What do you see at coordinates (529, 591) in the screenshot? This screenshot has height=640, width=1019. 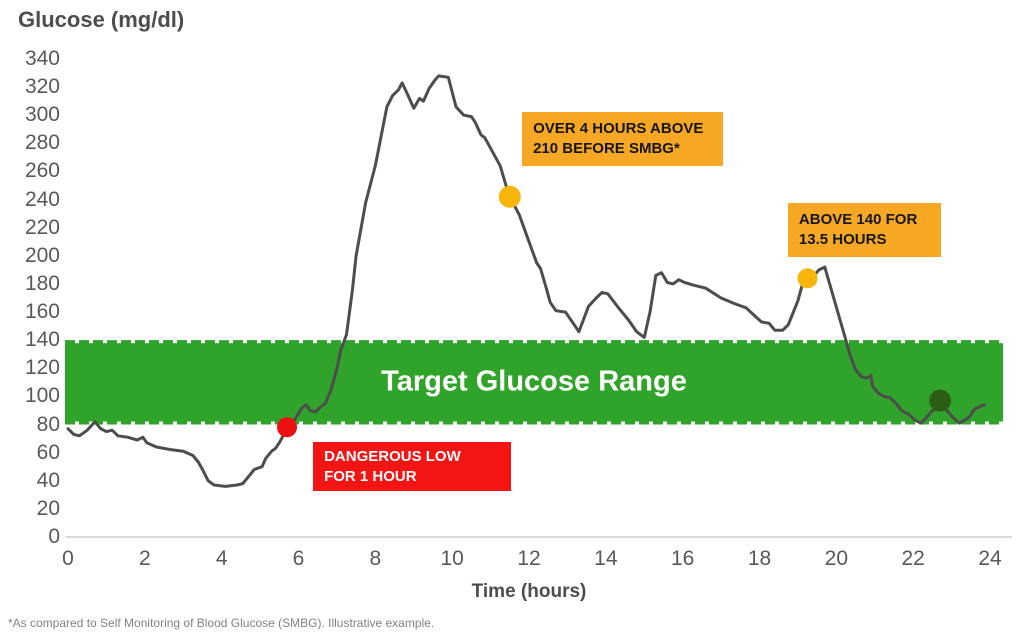 I see `x-axis-title: Time (hours)` at bounding box center [529, 591].